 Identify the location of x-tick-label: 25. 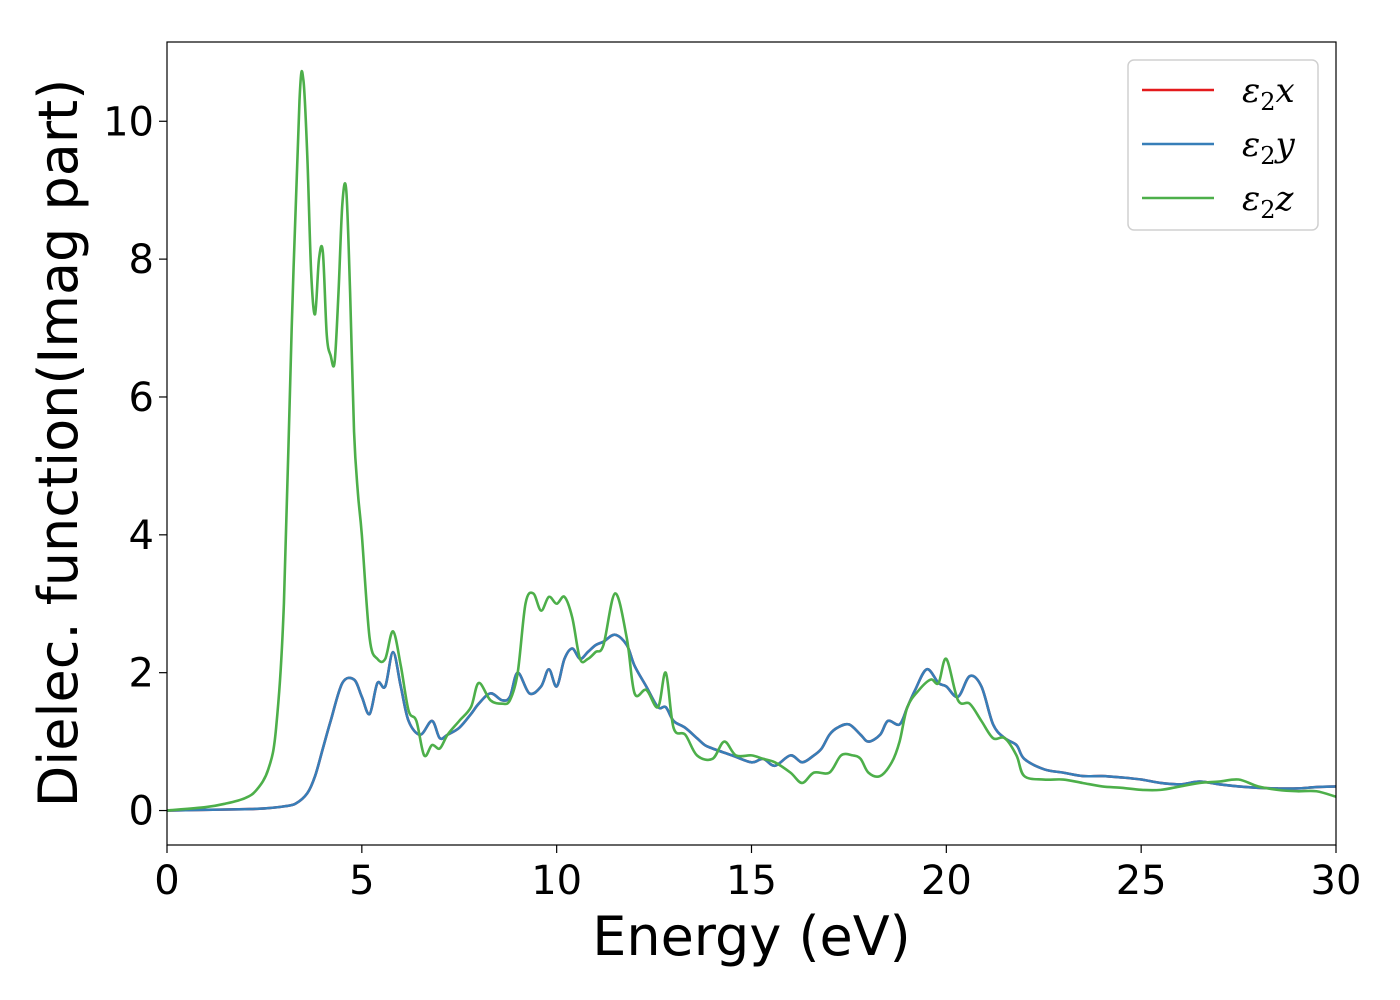
(1141, 881).